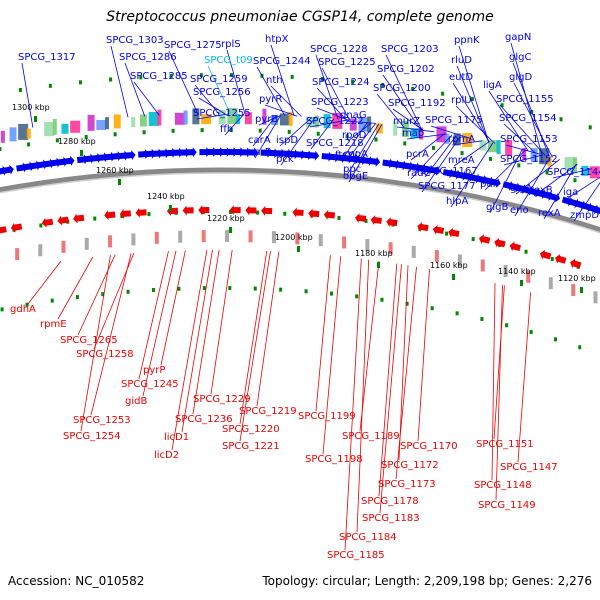 This screenshot has height=600, width=600. I want to click on reverse-gene-label: SPCG_1185, so click(356, 555).